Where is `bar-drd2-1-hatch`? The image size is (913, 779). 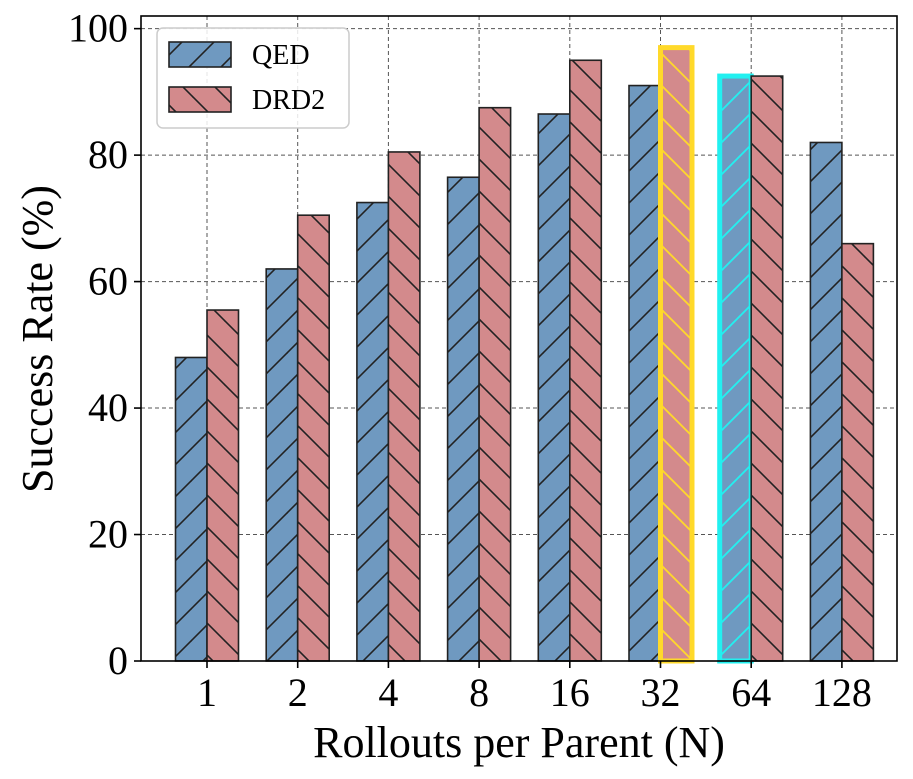 bar-drd2-1-hatch is located at coordinates (223, 485).